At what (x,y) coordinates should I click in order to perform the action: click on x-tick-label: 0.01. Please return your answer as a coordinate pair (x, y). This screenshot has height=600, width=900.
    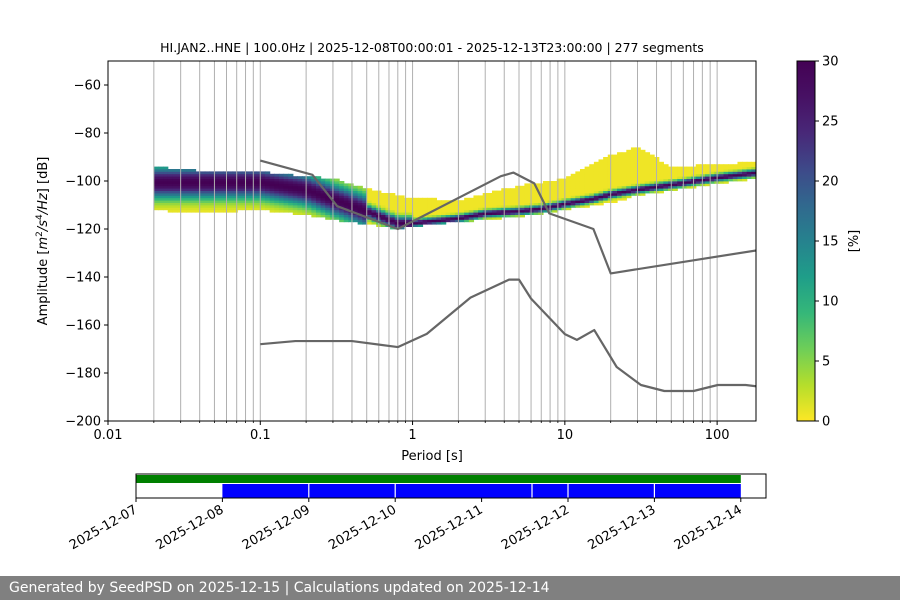
    Looking at the image, I should click on (108, 435).